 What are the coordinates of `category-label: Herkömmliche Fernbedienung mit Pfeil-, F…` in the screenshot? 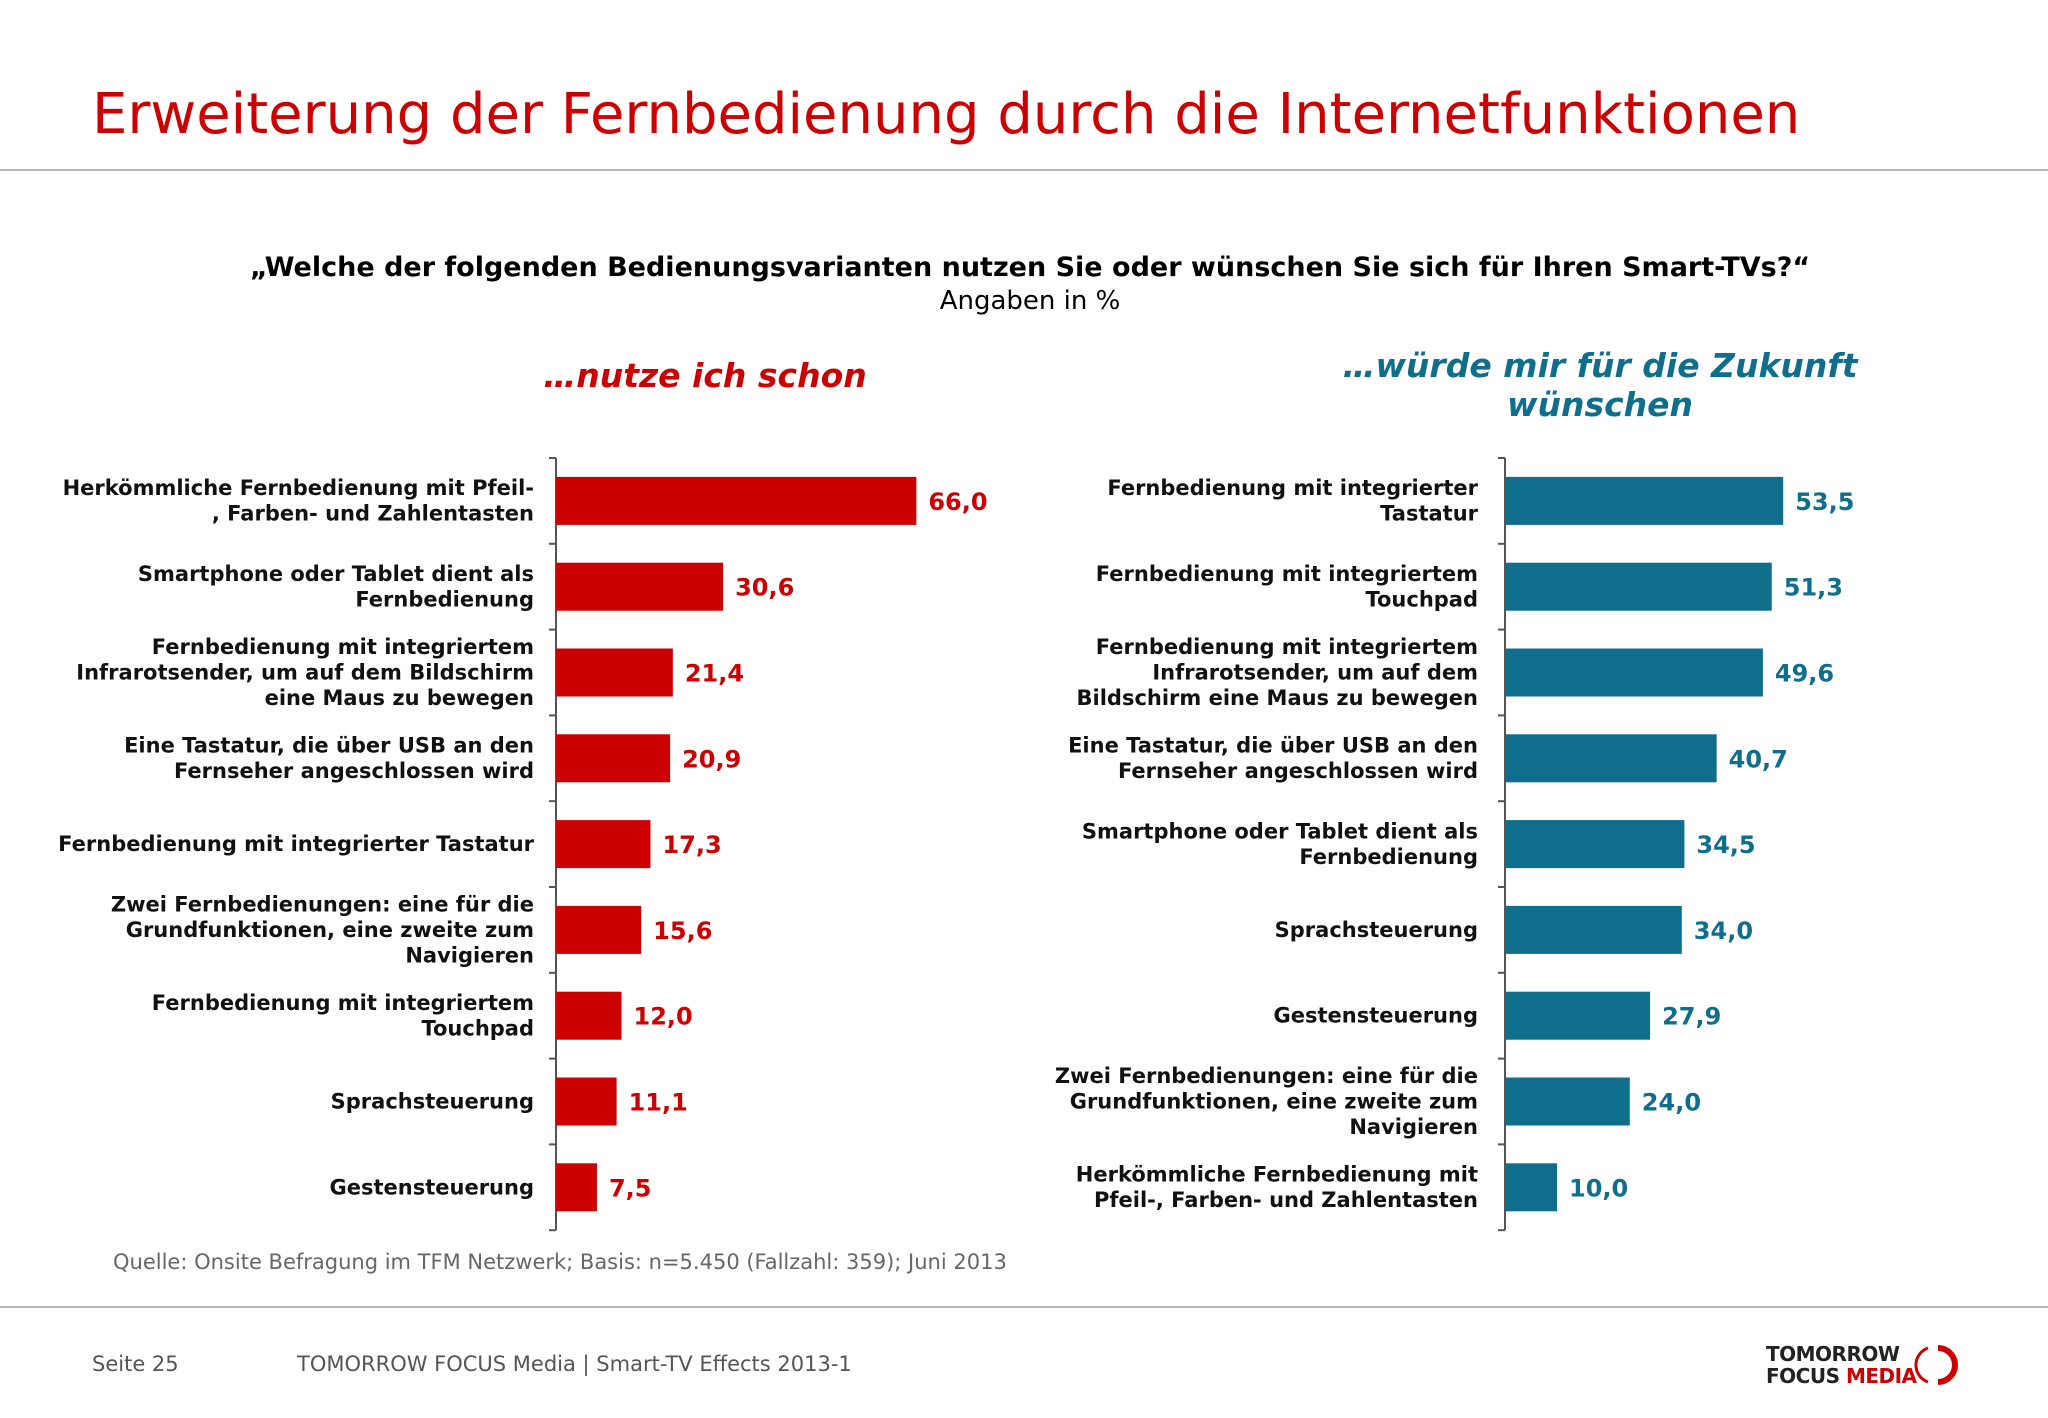 It's located at (298, 501).